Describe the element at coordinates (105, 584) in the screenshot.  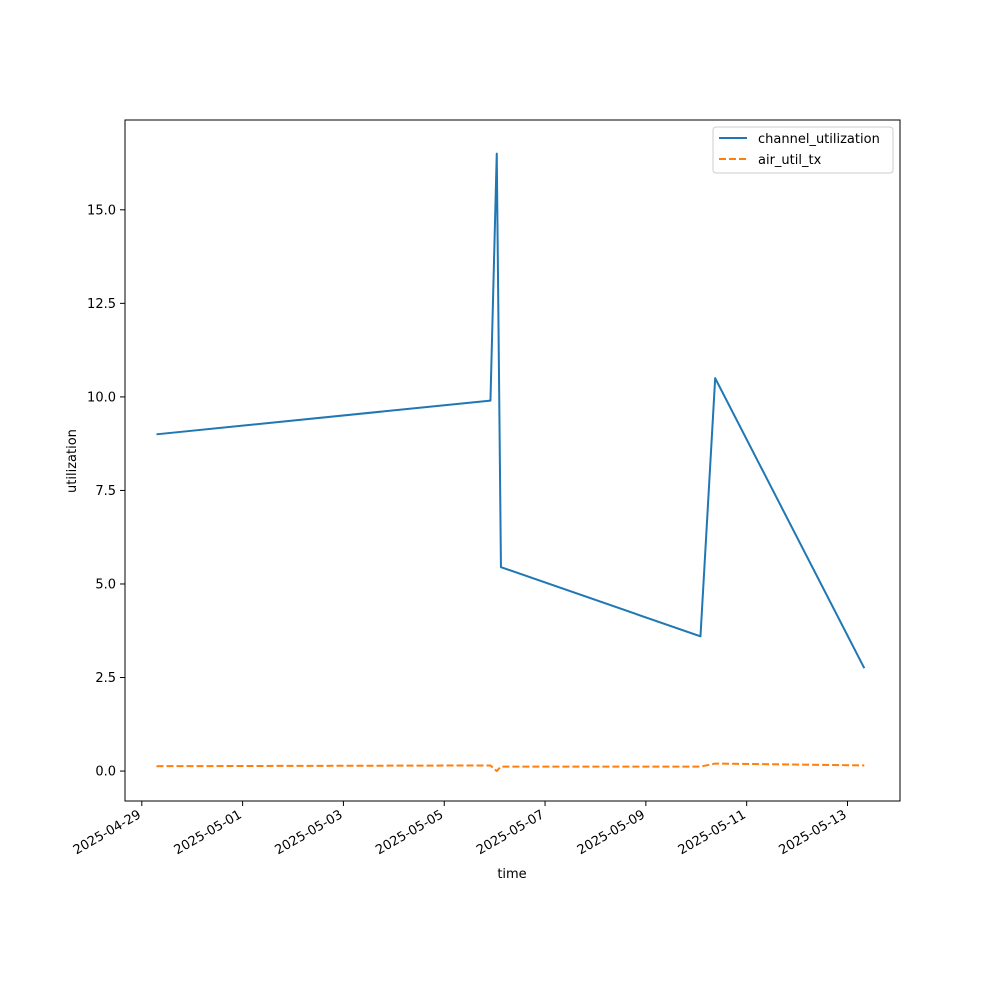
I see `y-tick-label: 5.0` at that location.